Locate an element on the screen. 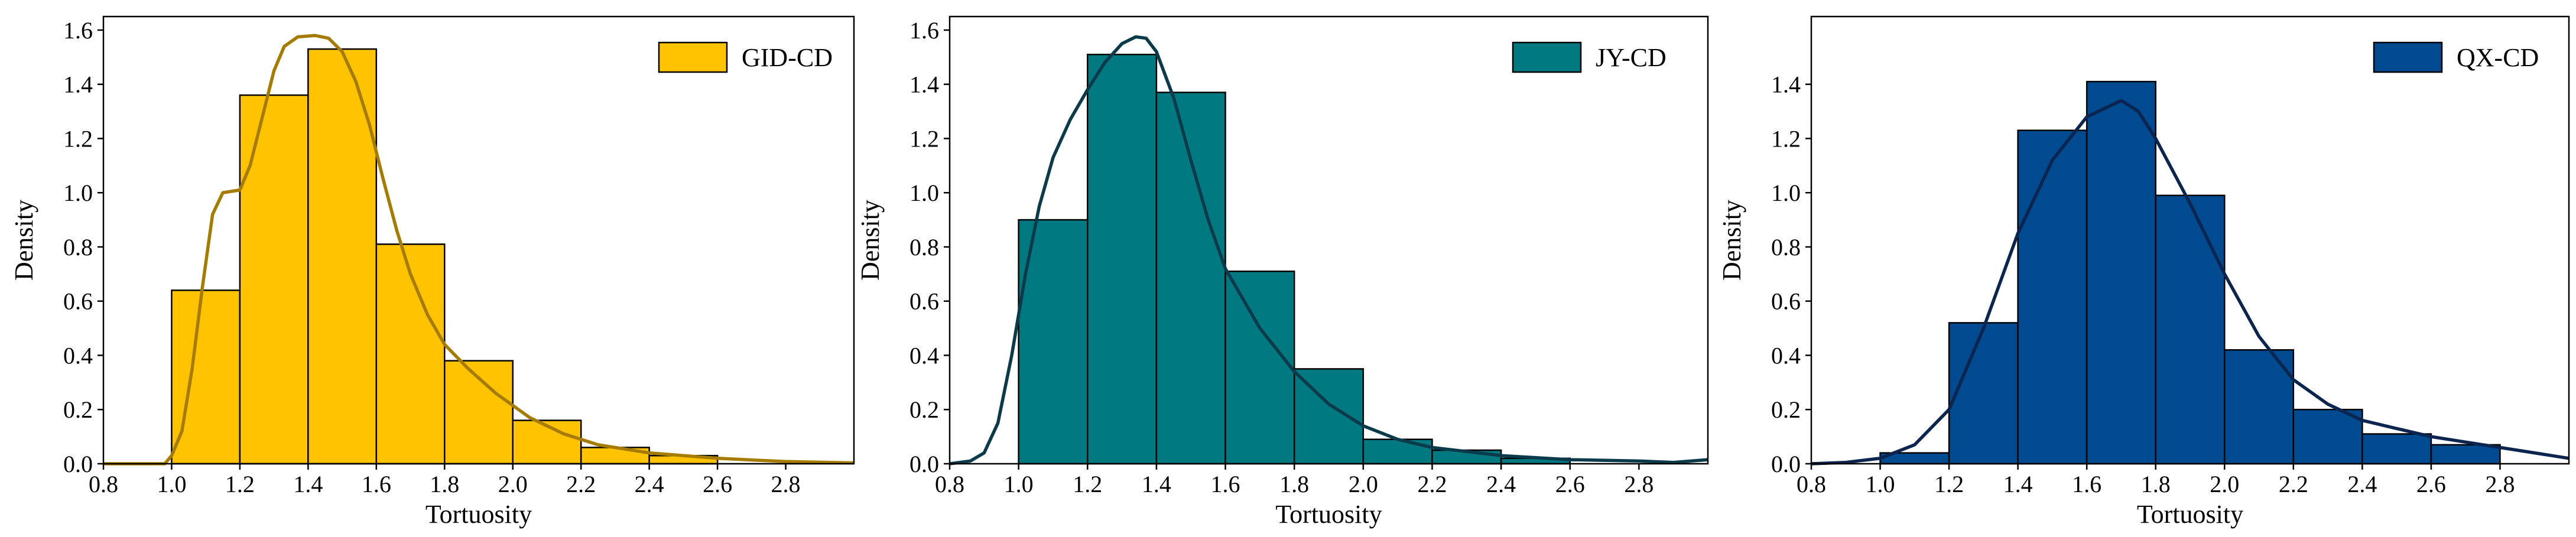 Image resolution: width=2576 pixels, height=537 pixels. legend: GID-CD is located at coordinates (745, 57).